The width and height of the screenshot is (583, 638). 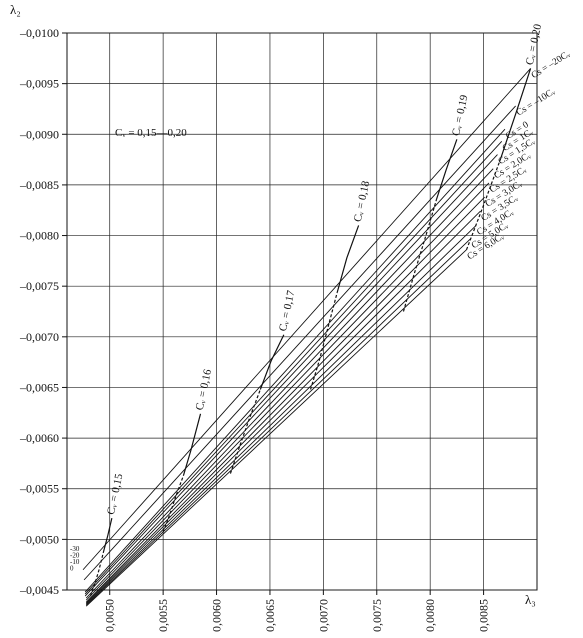 I want to click on y-tick-label: –0,0090, so click(x=39, y=134).